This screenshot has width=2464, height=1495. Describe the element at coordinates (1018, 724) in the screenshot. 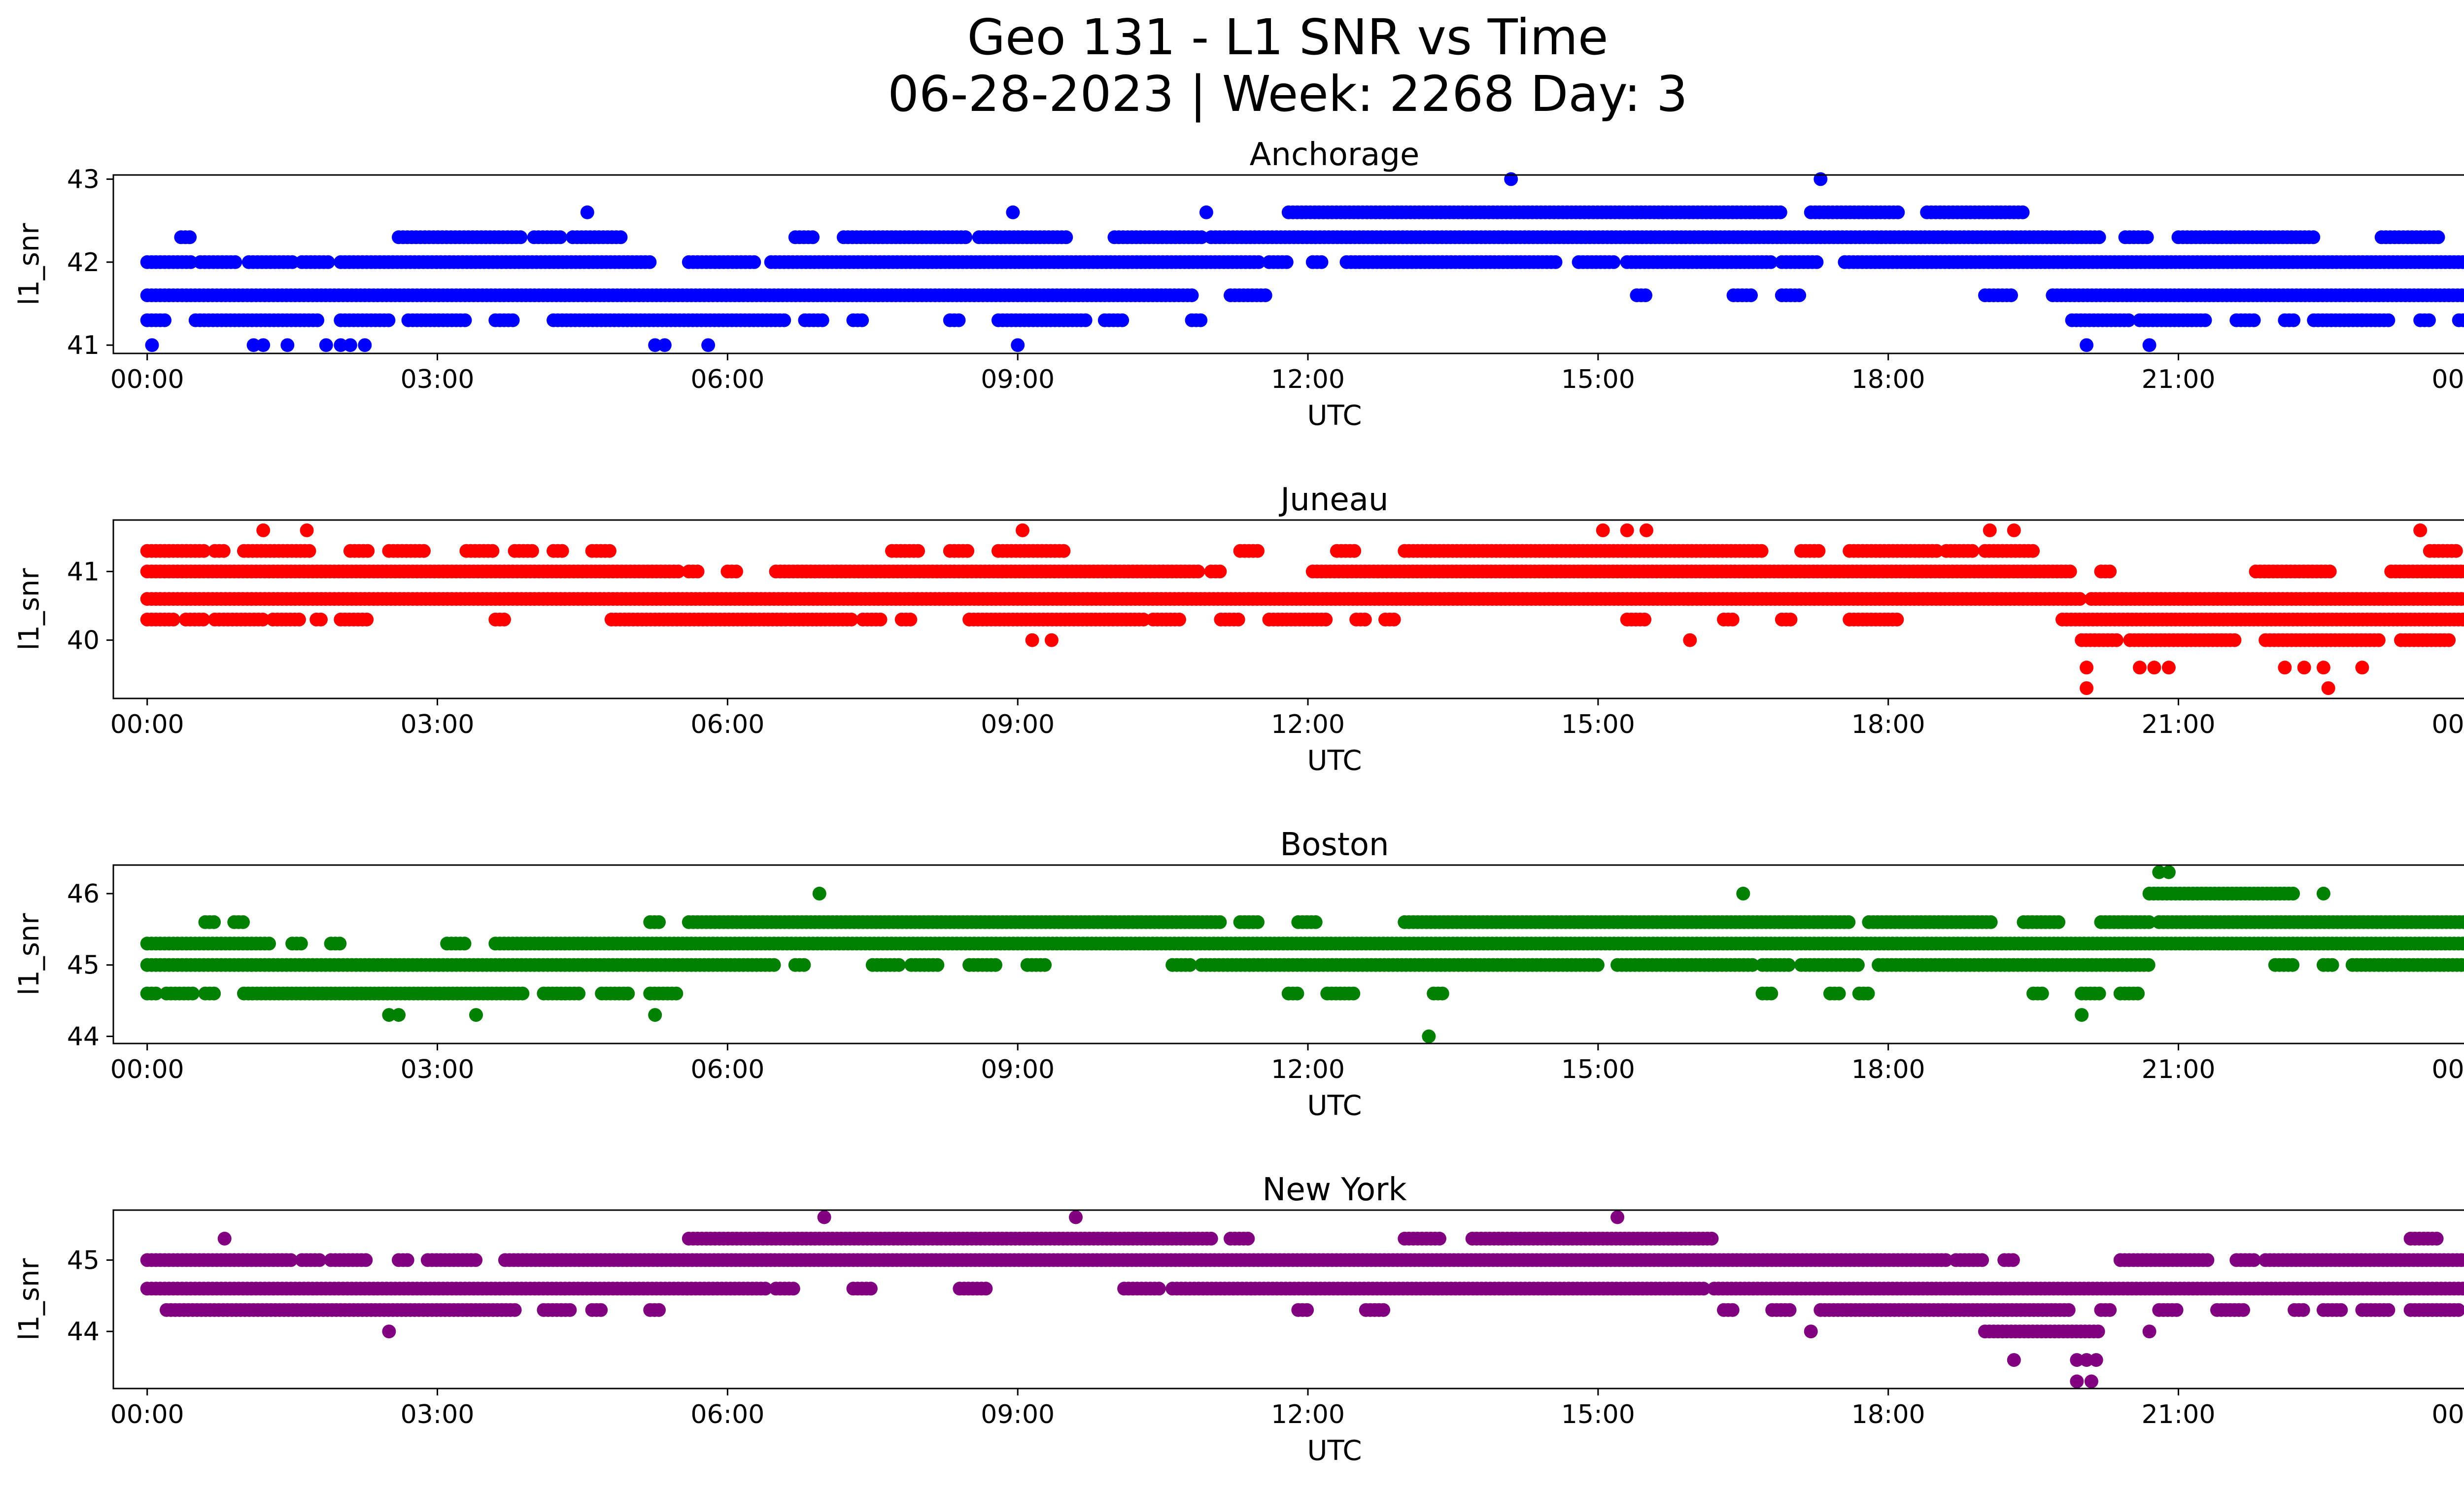

I see `x-tick-label: 09:00` at that location.